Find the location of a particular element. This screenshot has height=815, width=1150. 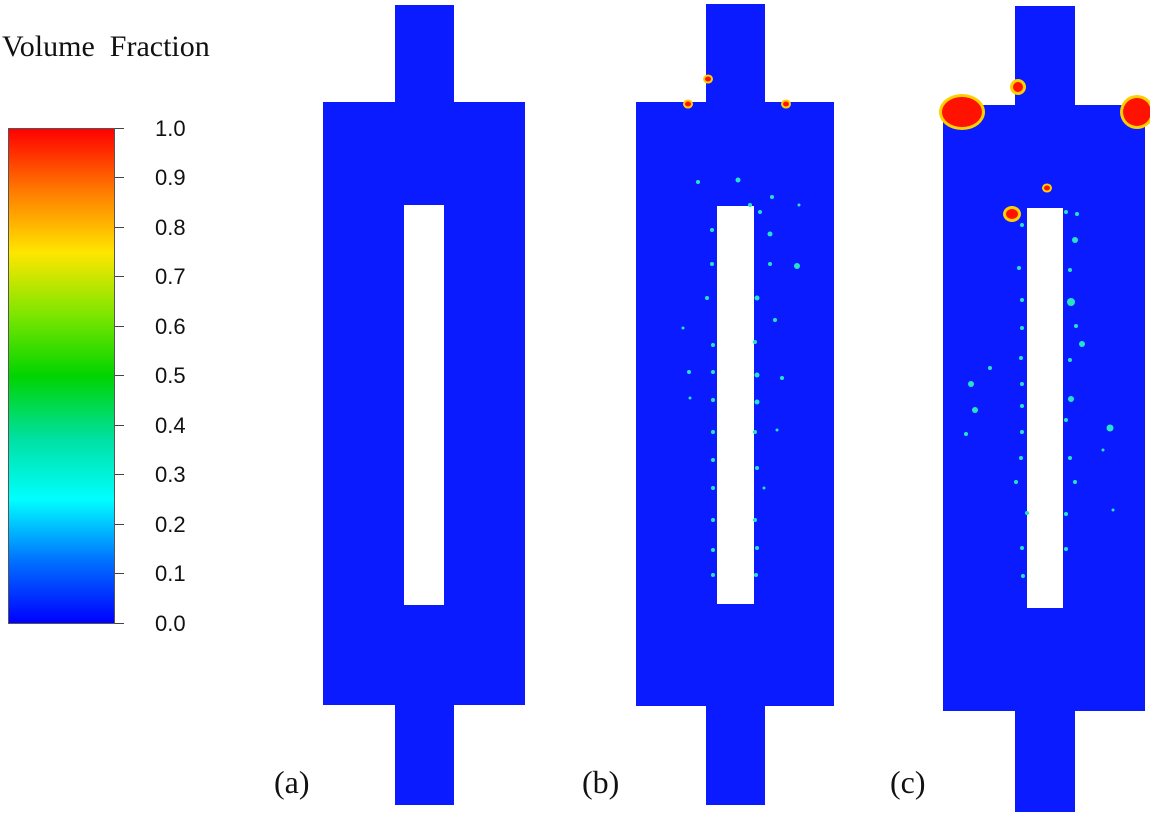

colorbar-label: 0.8 is located at coordinates (170, 227).